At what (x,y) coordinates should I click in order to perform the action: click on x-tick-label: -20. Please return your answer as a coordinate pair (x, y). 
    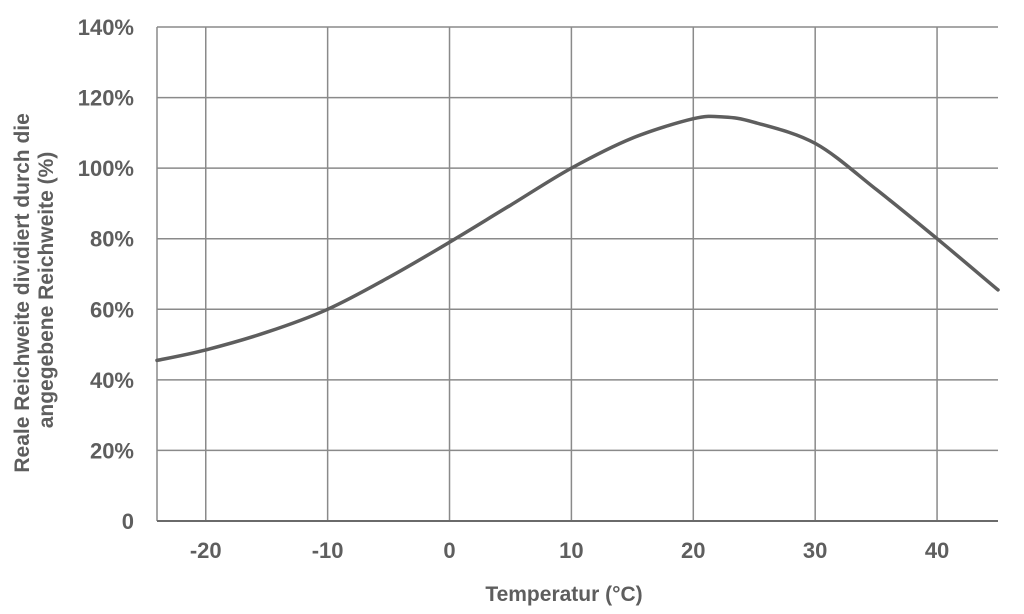
    Looking at the image, I should click on (206, 550).